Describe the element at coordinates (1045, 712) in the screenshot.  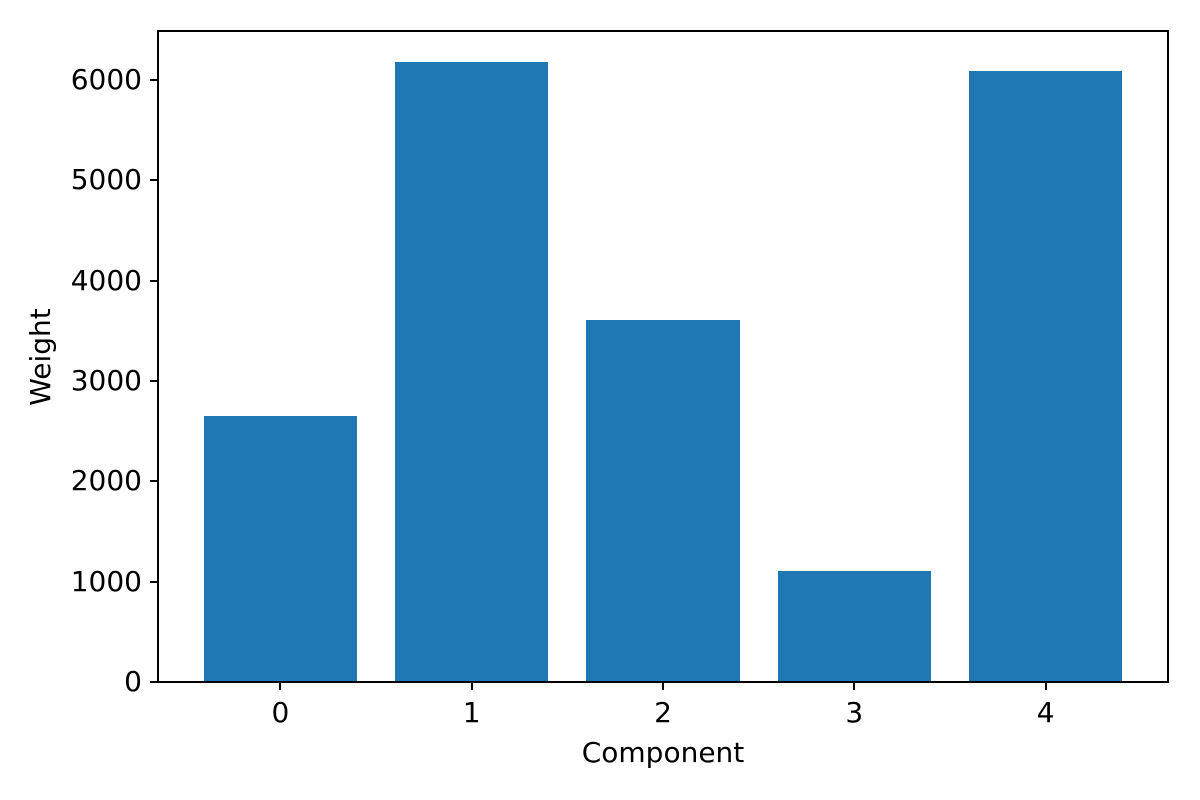
I see `x-tick-label: 4` at that location.